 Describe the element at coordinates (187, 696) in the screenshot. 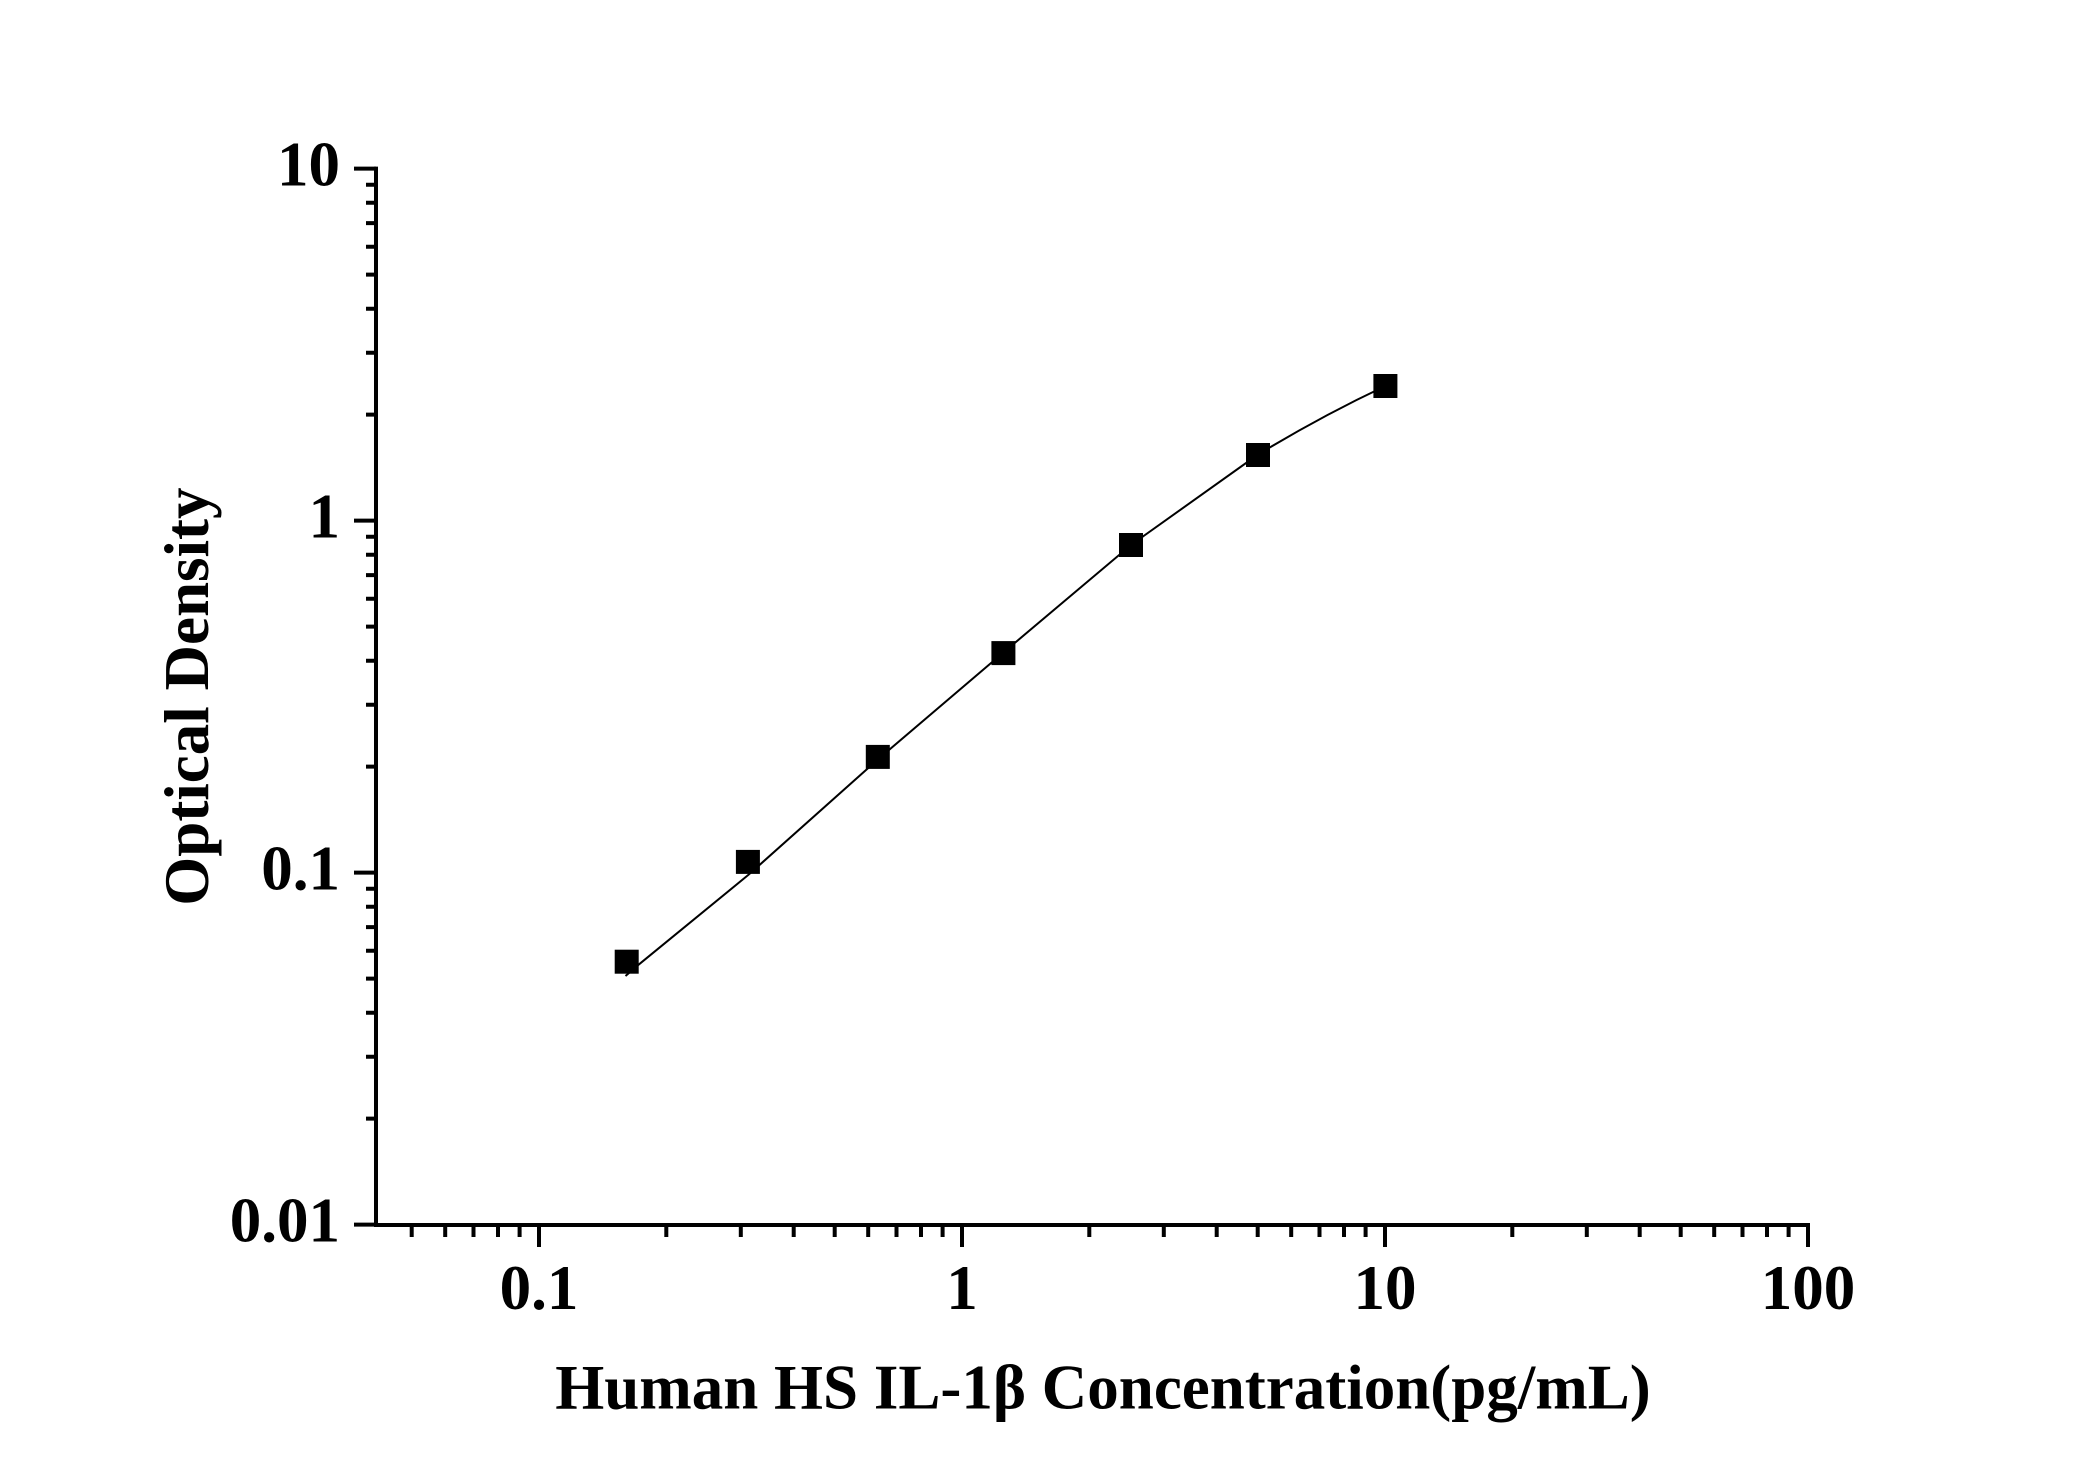

I see `svg-text: Optical Density` at that location.